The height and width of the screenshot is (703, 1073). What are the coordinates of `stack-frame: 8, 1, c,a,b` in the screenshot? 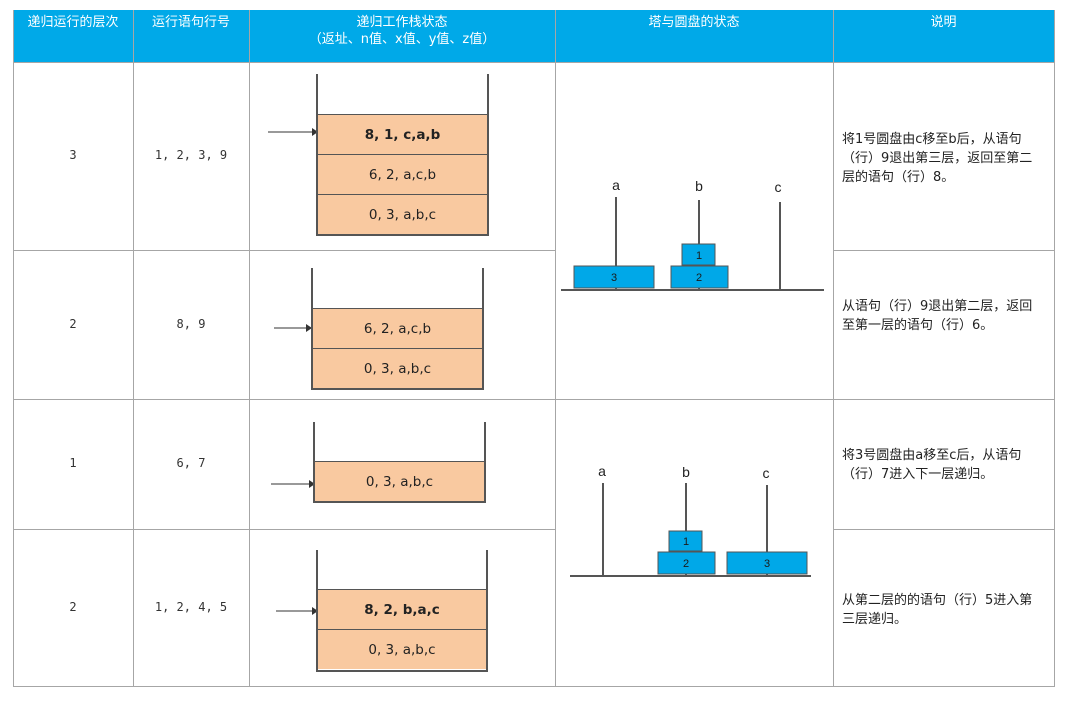 It's located at (402, 134).